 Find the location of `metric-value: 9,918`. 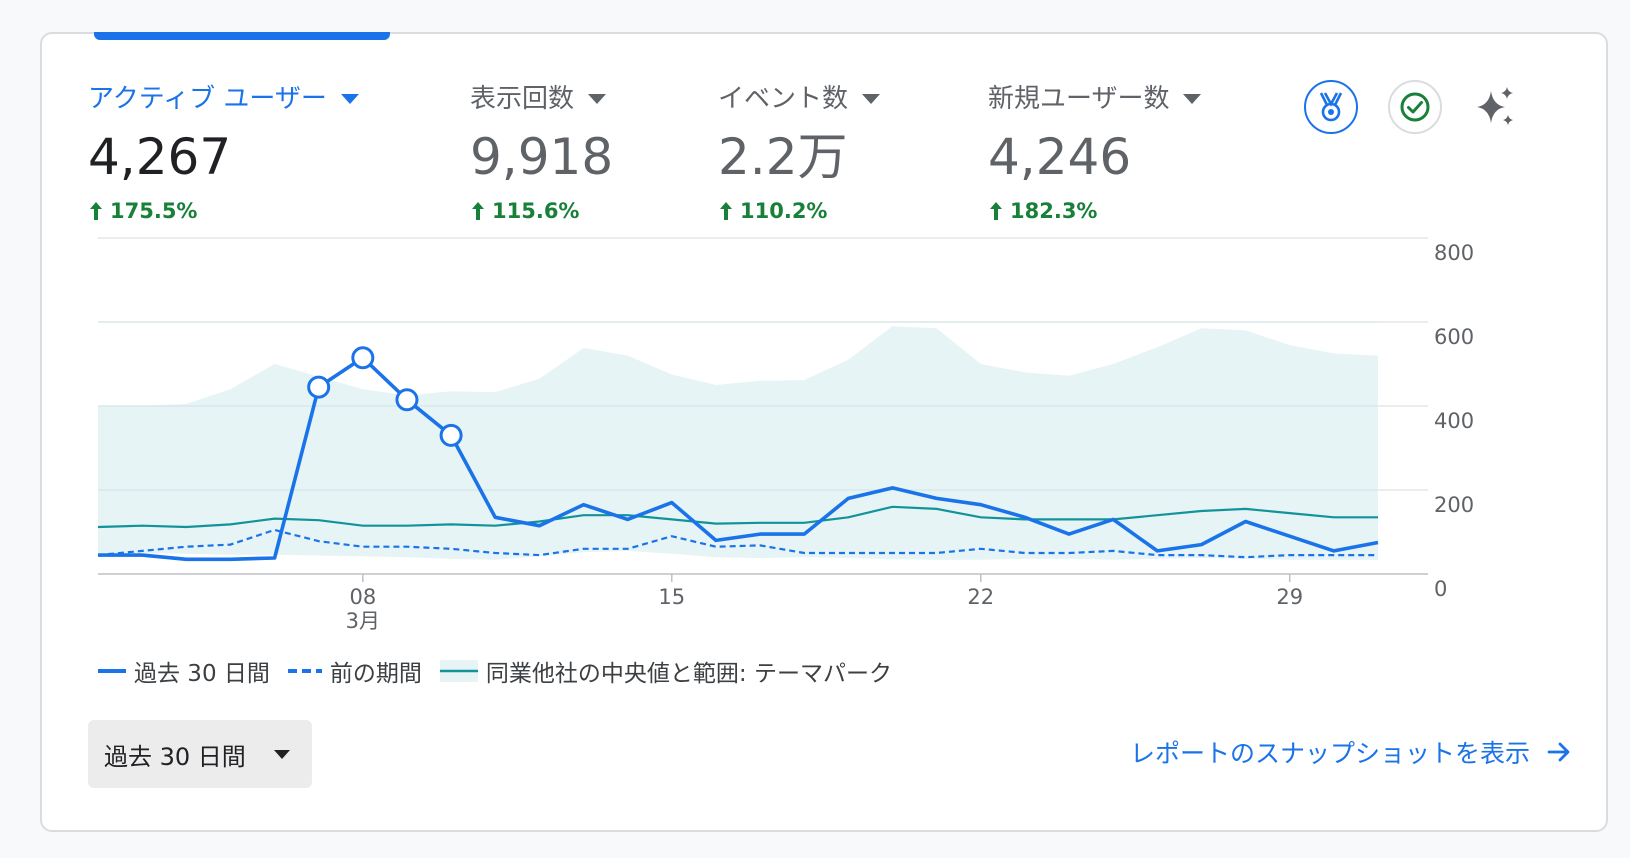

metric-value: 9,918 is located at coordinates (542, 157).